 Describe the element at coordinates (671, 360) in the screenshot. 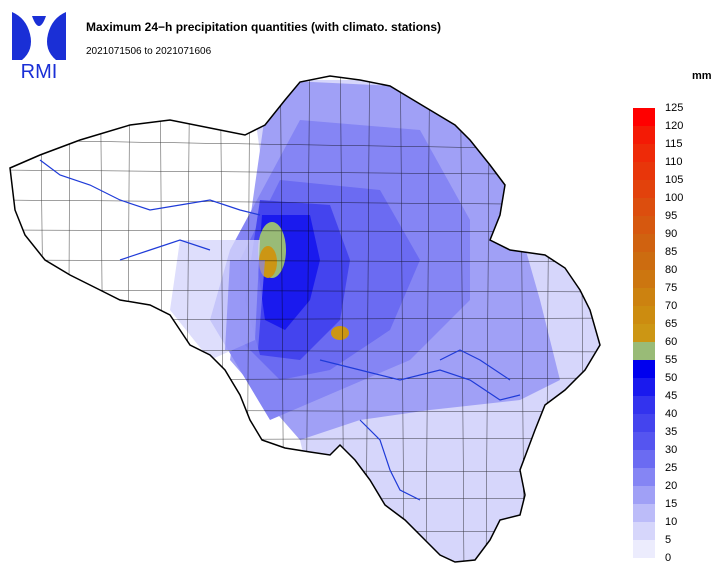

I see `legend-tick-label: 55` at that location.